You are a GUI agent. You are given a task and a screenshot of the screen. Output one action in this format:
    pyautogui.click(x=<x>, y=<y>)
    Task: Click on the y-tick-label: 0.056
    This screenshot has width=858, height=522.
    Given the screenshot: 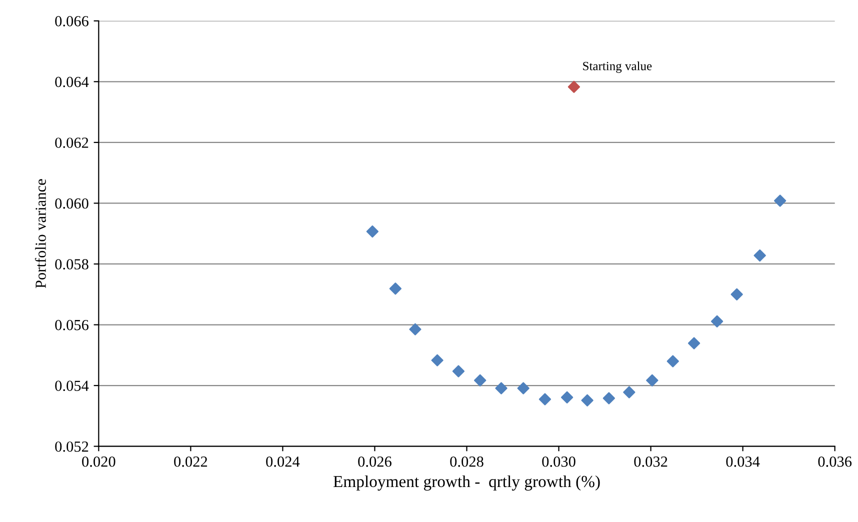 What is the action you would take?
    pyautogui.click(x=71, y=325)
    